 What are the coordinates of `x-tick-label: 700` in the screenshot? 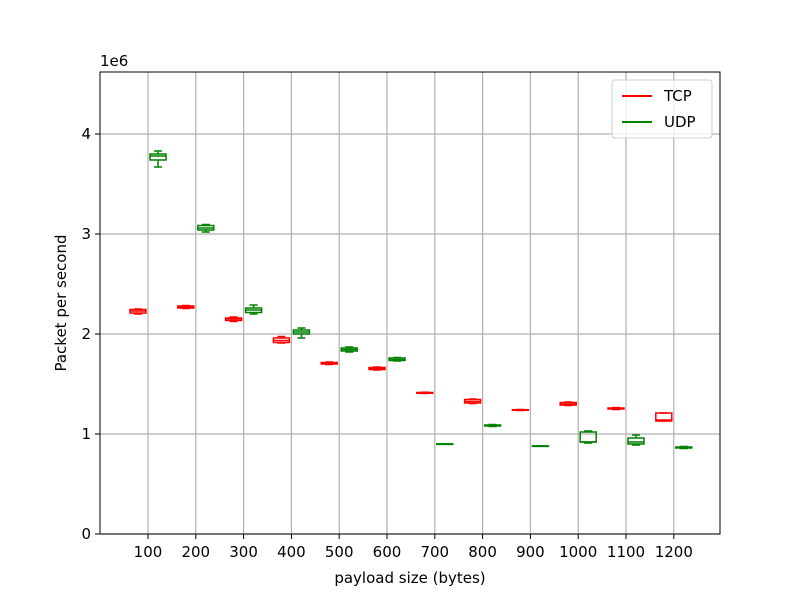 It's located at (434, 552).